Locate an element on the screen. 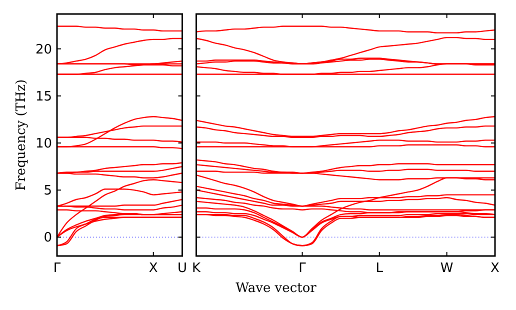  y-tick-label: 10 is located at coordinates (43, 144).